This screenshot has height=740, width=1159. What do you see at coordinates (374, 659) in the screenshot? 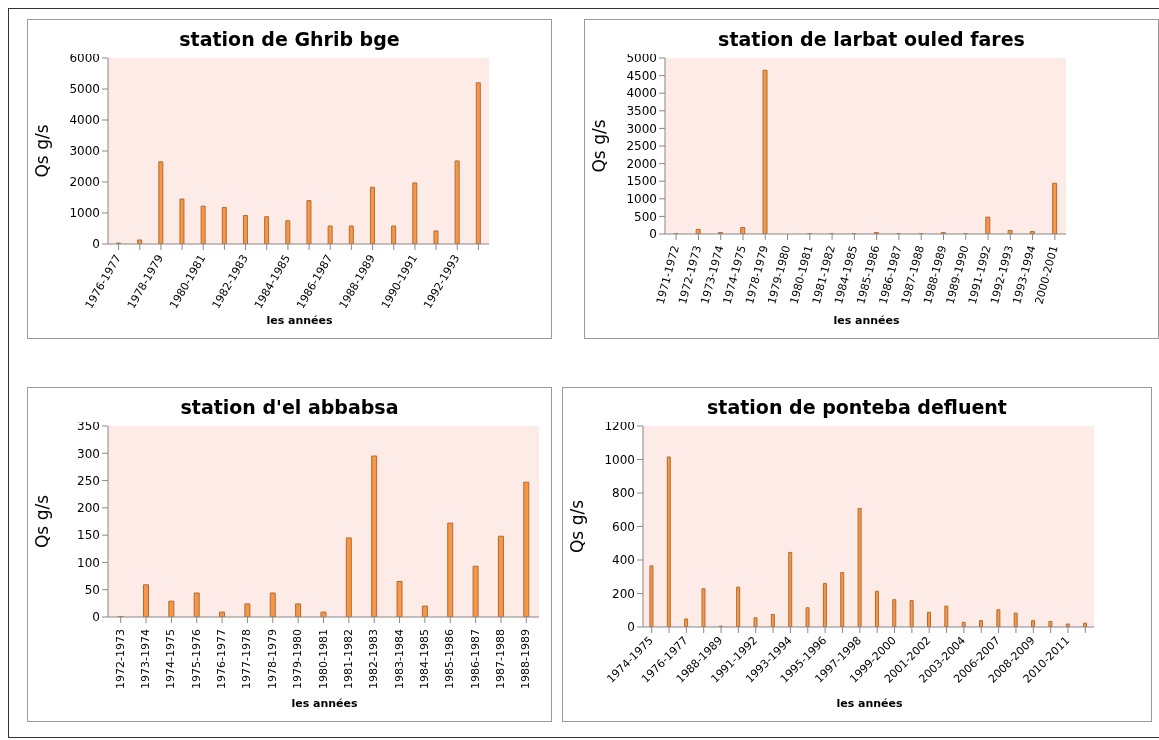
I see `x-tick-label: 1982-1983` at bounding box center [374, 659].